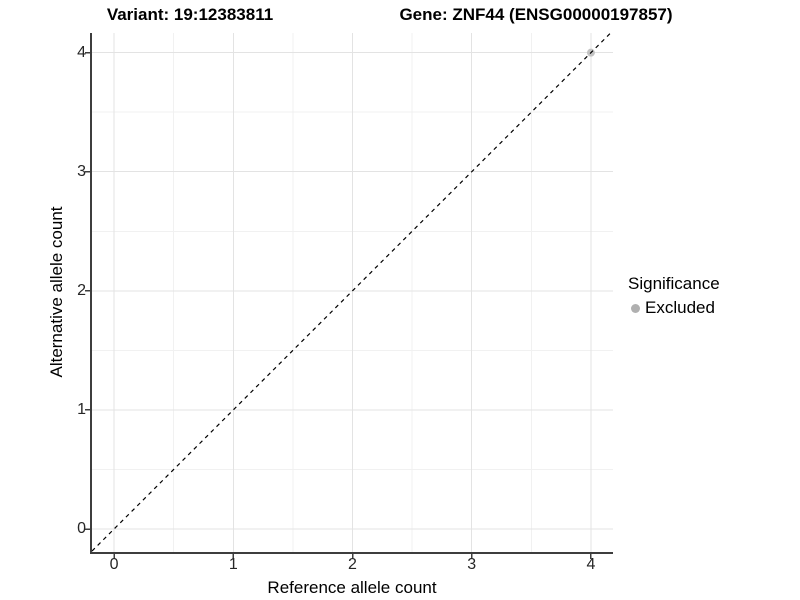  Describe the element at coordinates (536, 14) in the screenshot. I see `gene-title: Gene: ZNF44 (ENSG00000197857)` at that location.